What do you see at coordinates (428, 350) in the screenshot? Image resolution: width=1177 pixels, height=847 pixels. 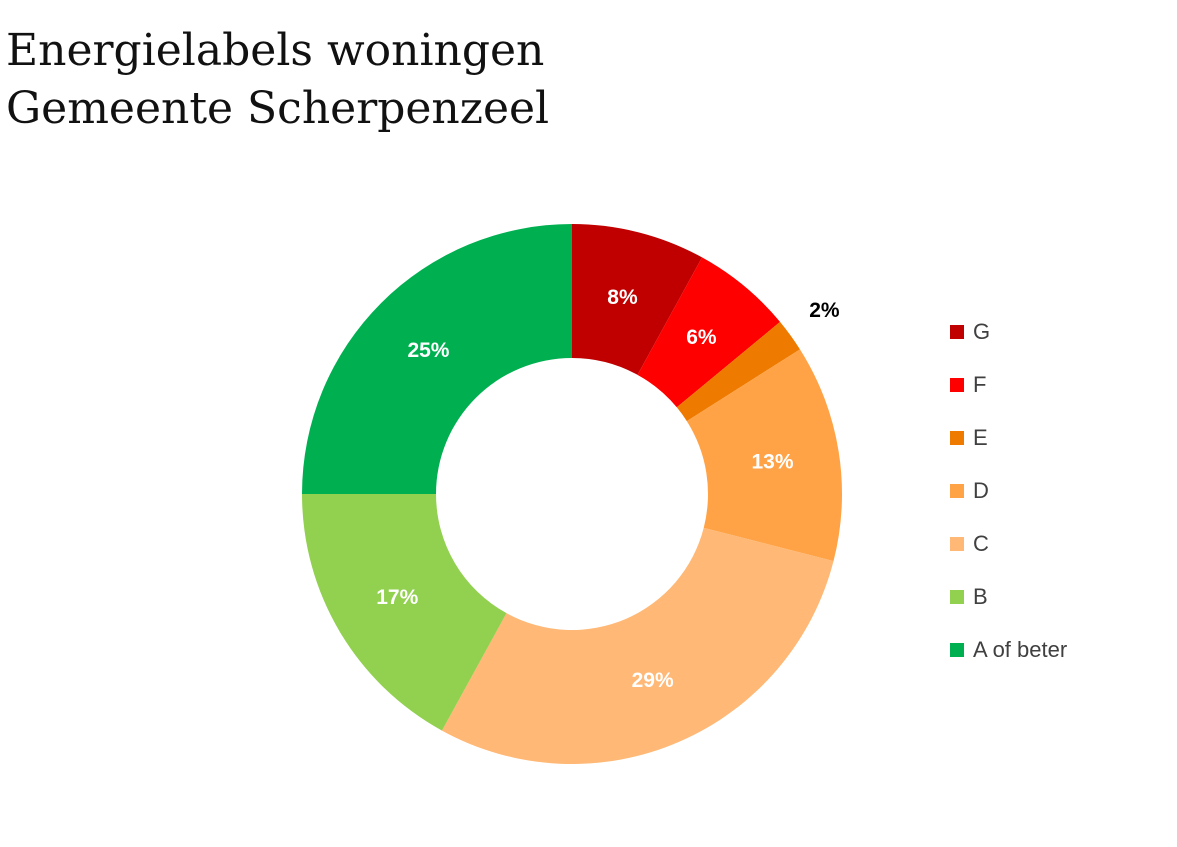 I see `slice-label-a-of-beter: 25%` at bounding box center [428, 350].